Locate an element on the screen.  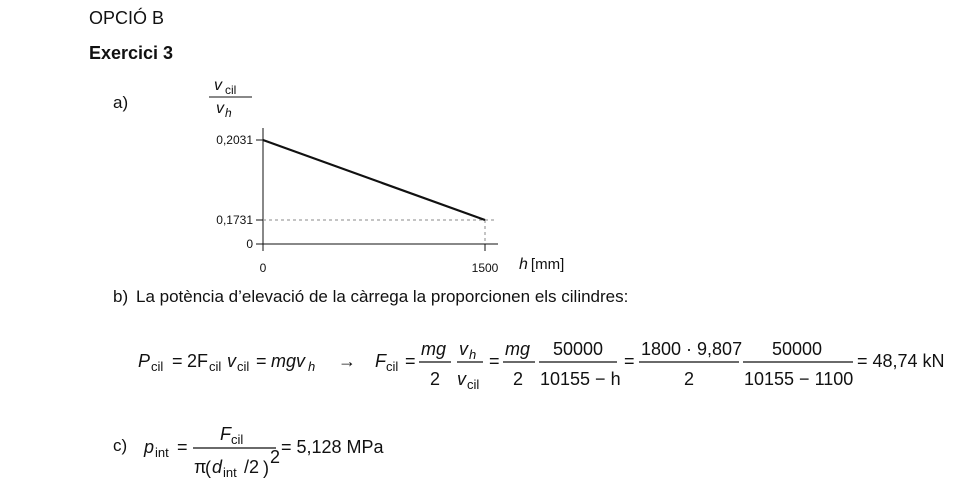
y-label-num-sub: cil is located at coordinates (230, 90).